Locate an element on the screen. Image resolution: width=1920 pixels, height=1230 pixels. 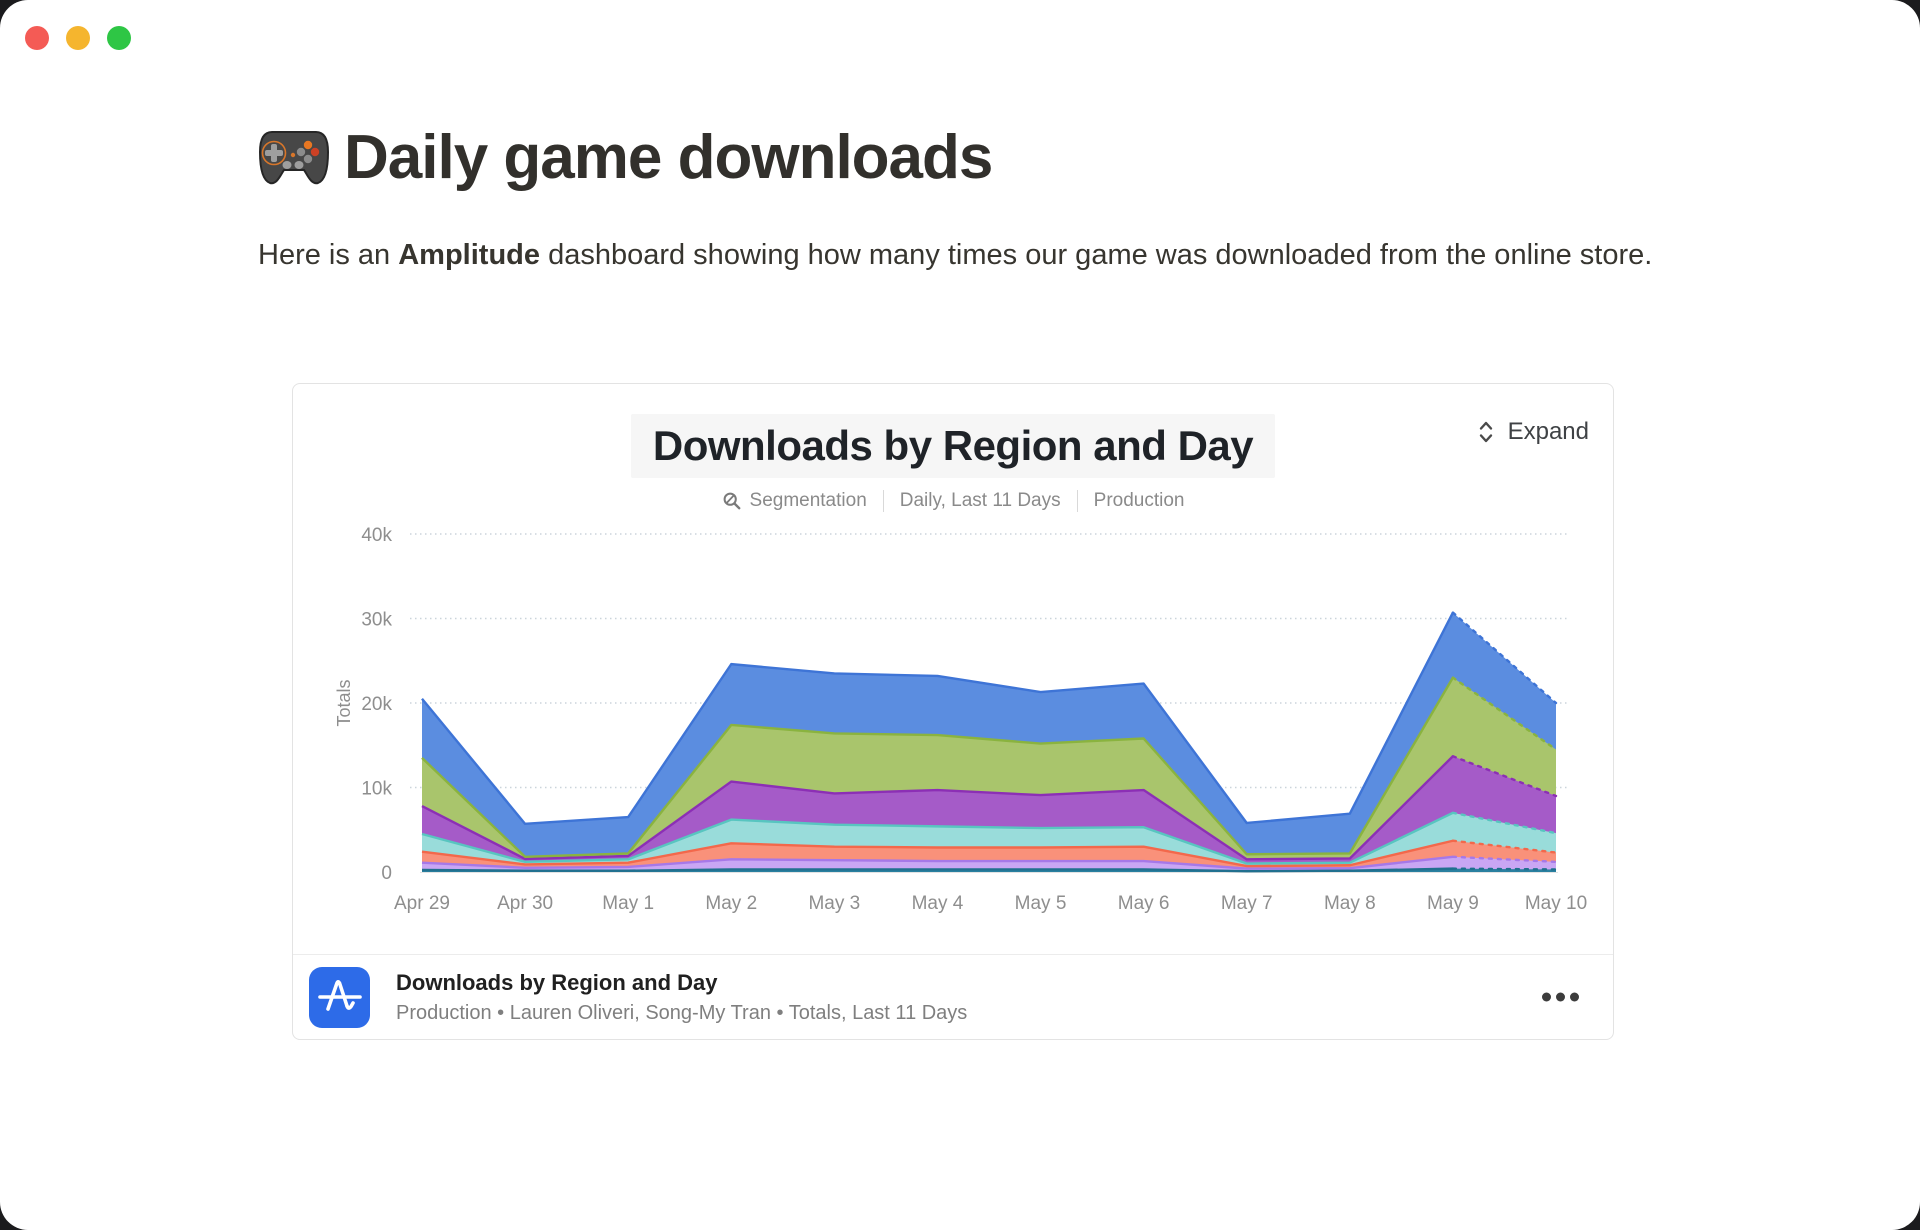
svg-text: May 8 is located at coordinates (1350, 903).